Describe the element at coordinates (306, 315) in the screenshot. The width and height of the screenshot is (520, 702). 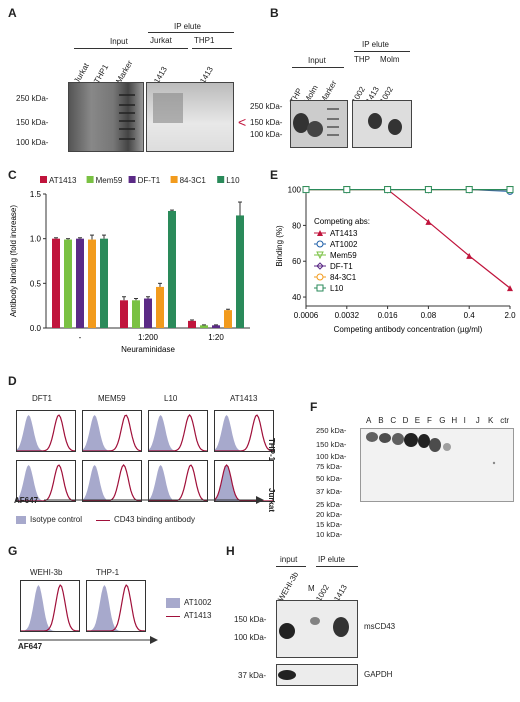
I see `x-tick-label: 0.0006` at that location.